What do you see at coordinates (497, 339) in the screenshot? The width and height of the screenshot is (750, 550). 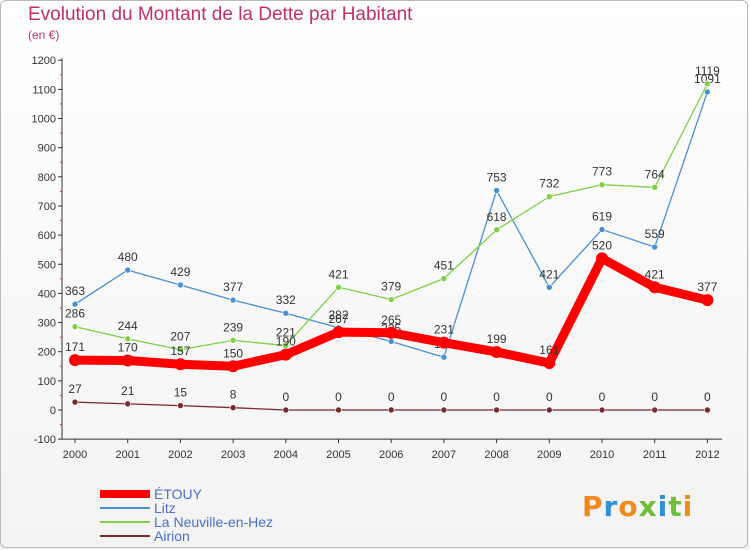 I see `data-label: 199` at bounding box center [497, 339].